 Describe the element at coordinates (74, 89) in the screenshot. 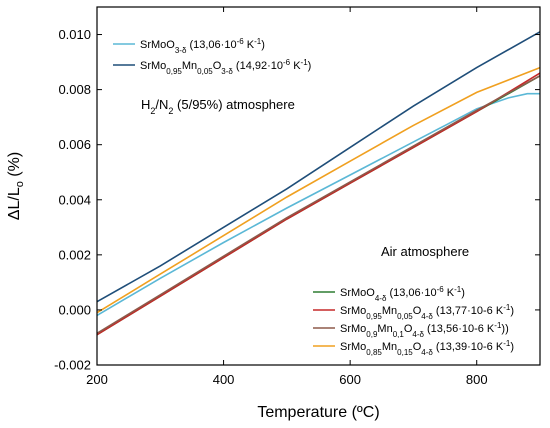

I see `y-tick-label: 0.008` at that location.